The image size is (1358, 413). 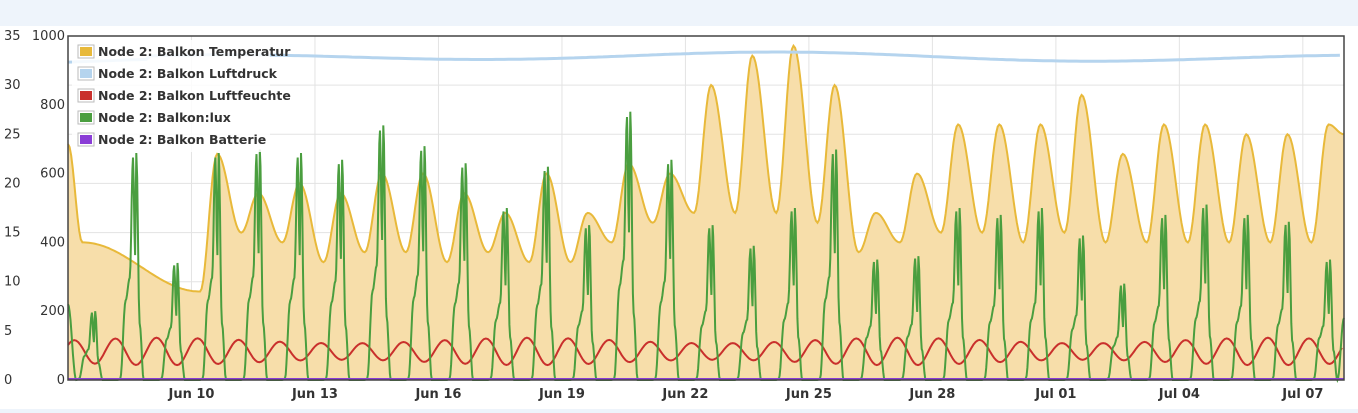 I want to click on legend-label: Node 2: Balkon Batterie, so click(x=182, y=139).